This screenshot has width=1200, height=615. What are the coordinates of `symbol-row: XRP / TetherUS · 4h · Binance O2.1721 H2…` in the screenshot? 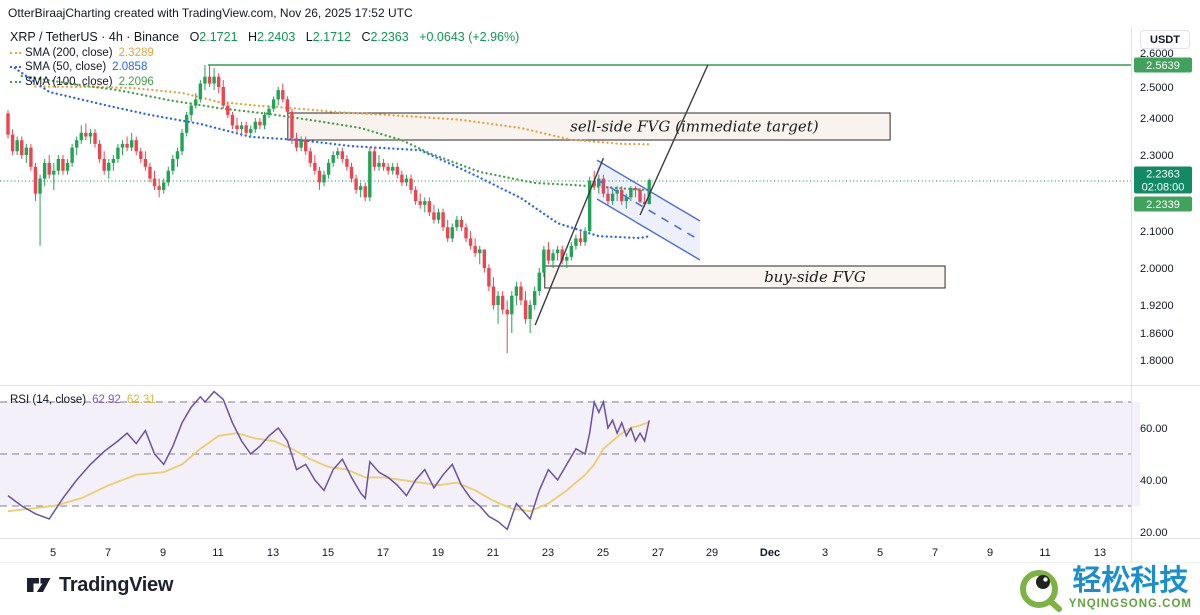 It's located at (264, 37).